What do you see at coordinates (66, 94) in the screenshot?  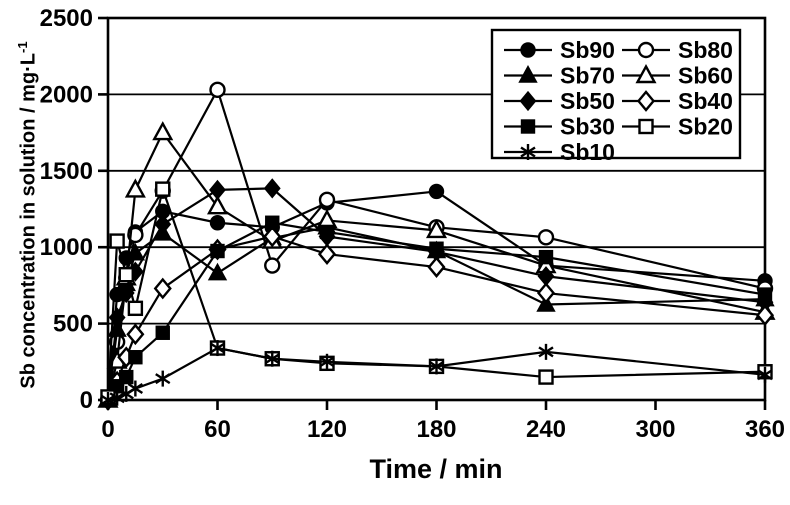 I see `y-tick-label: 2000` at bounding box center [66, 94].